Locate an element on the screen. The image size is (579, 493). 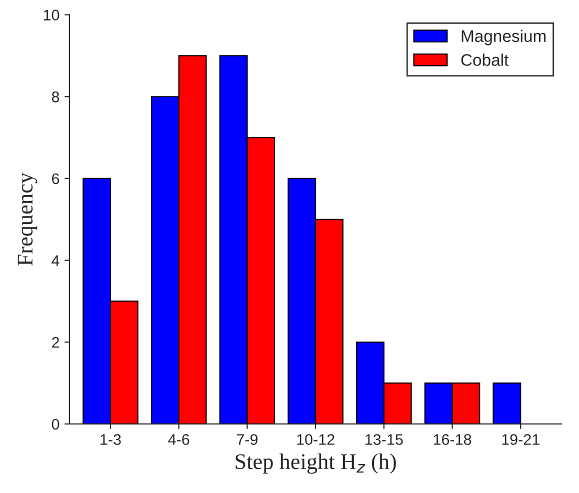
y-tick-label: 10 is located at coordinates (52, 15).